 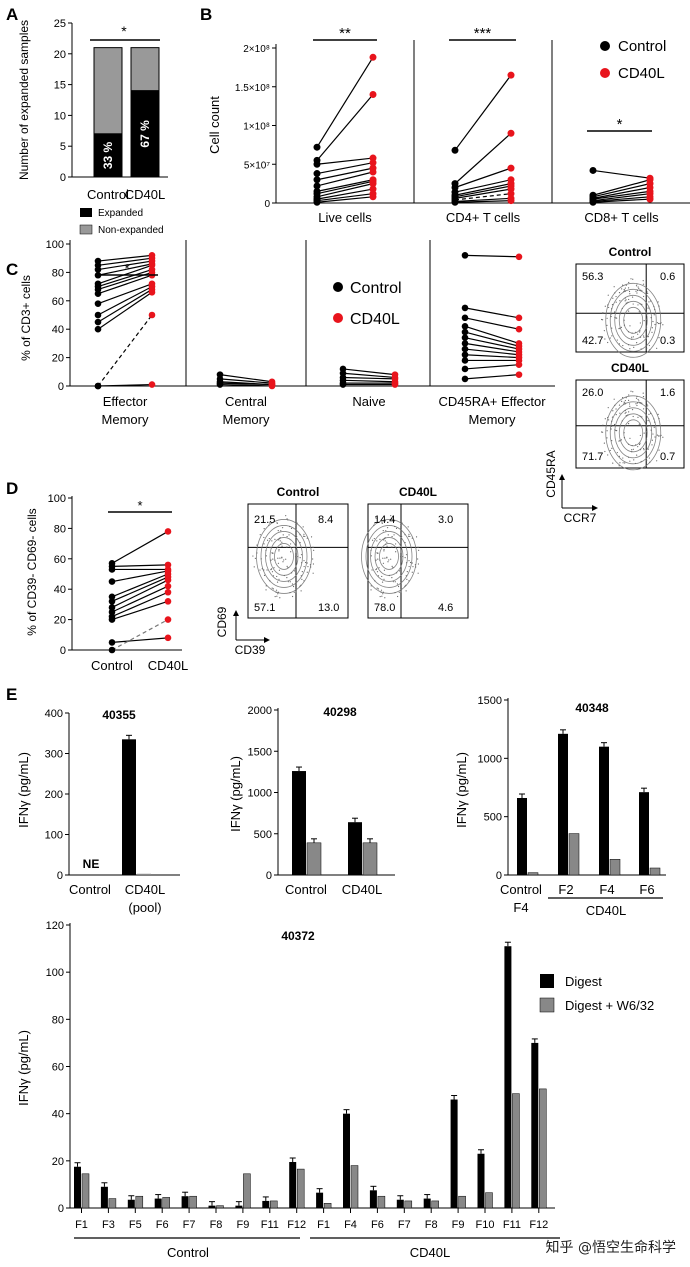 What do you see at coordinates (23, 790) in the screenshot?
I see `panelE1-y-label: IFNγ (pg/mL)` at bounding box center [23, 790].